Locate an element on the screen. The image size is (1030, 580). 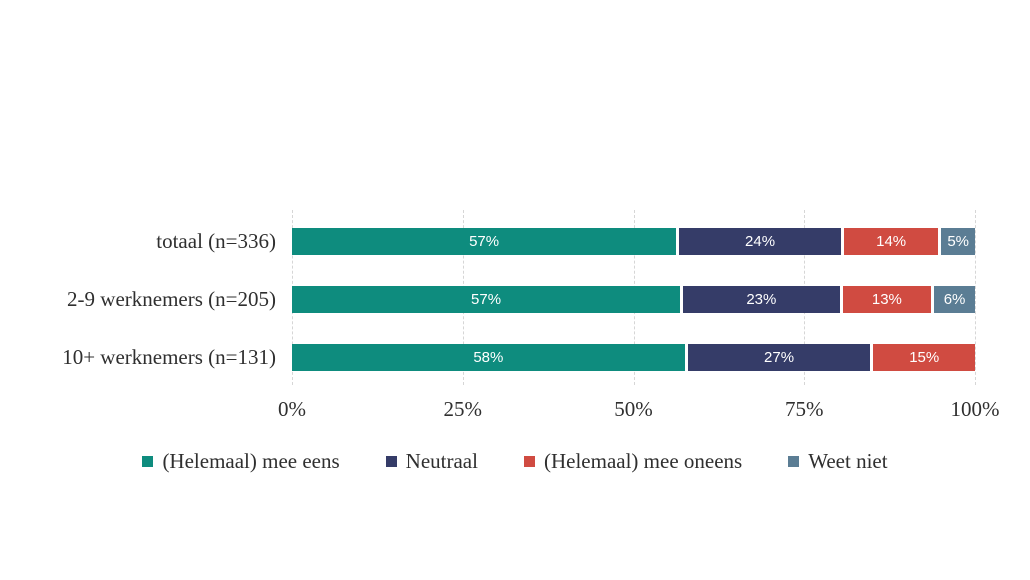
bar-segment-4: 5% is located at coordinates (958, 241).